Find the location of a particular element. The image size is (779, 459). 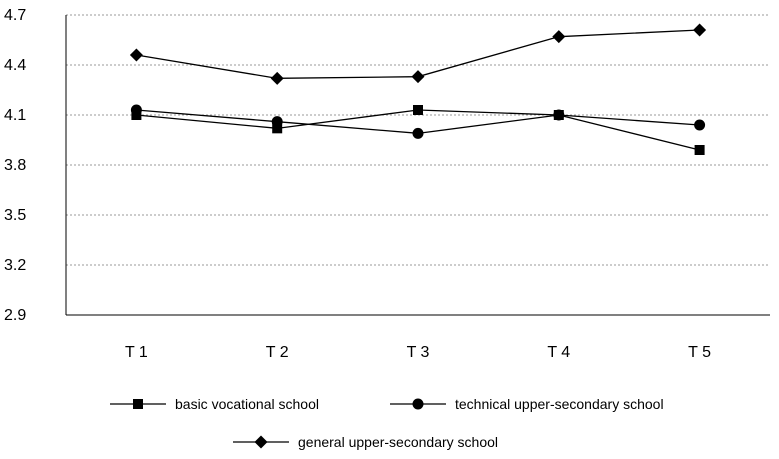

legend-entry: basic vocational school is located at coordinates (214, 404).